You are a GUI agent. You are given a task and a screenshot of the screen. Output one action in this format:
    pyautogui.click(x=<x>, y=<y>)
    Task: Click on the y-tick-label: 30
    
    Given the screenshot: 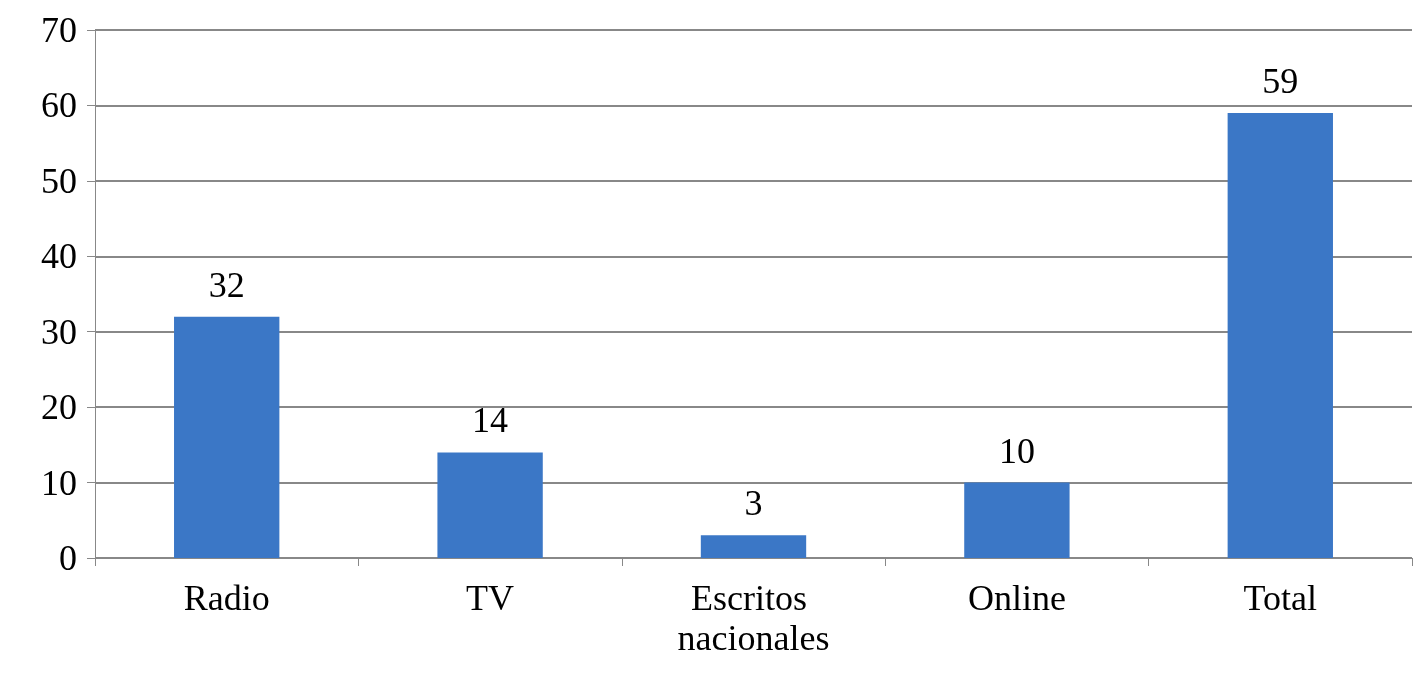 What is the action you would take?
    pyautogui.click(x=59, y=331)
    